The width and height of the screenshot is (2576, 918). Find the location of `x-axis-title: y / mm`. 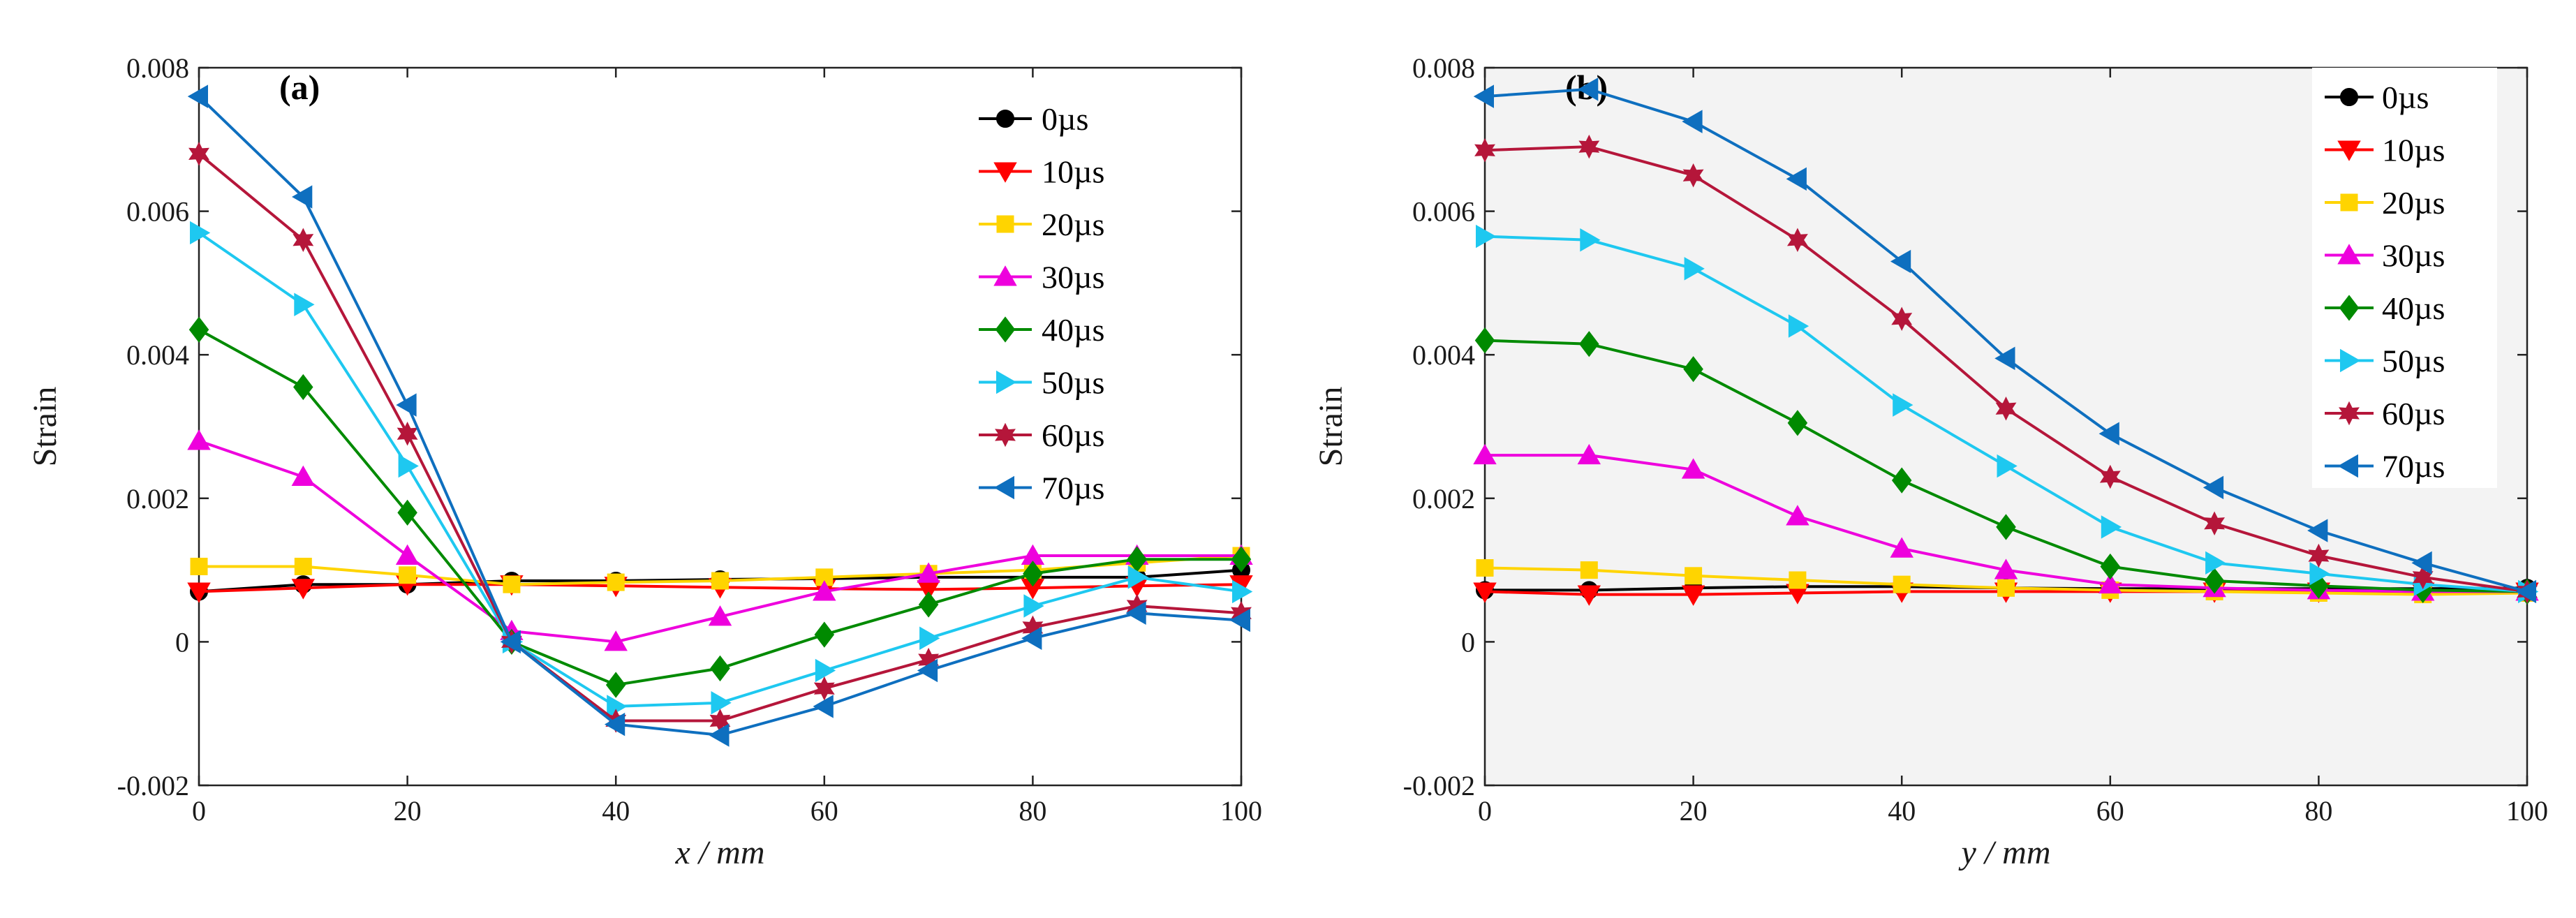

x-axis-title: y / mm is located at coordinates (2004, 853).